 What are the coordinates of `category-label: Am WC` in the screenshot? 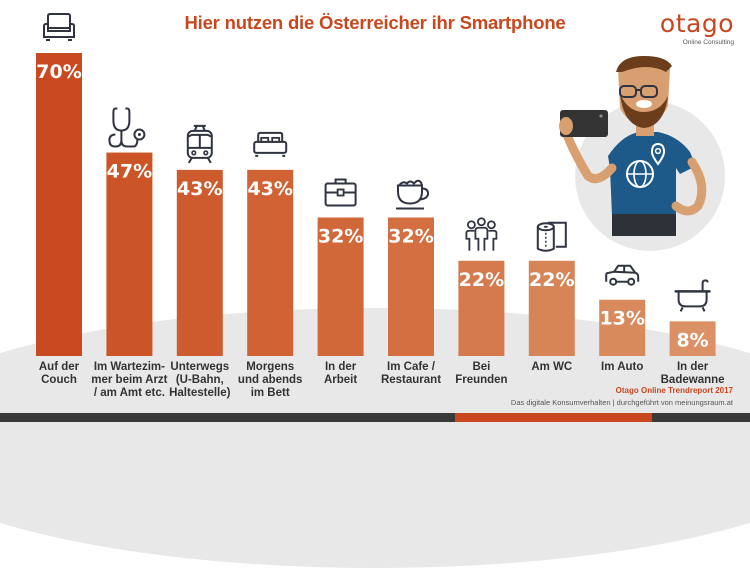 It's located at (552, 367).